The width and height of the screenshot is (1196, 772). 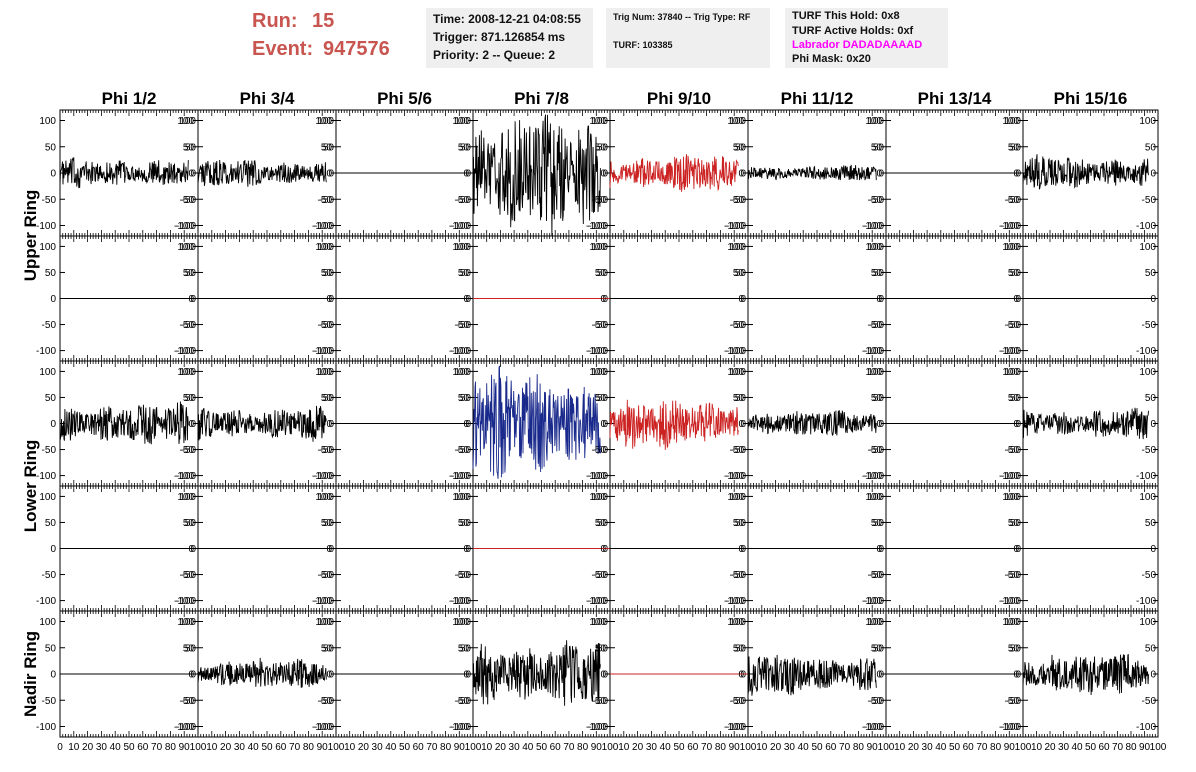 I want to click on column-header-2: Phi 3/4, so click(x=267, y=98).